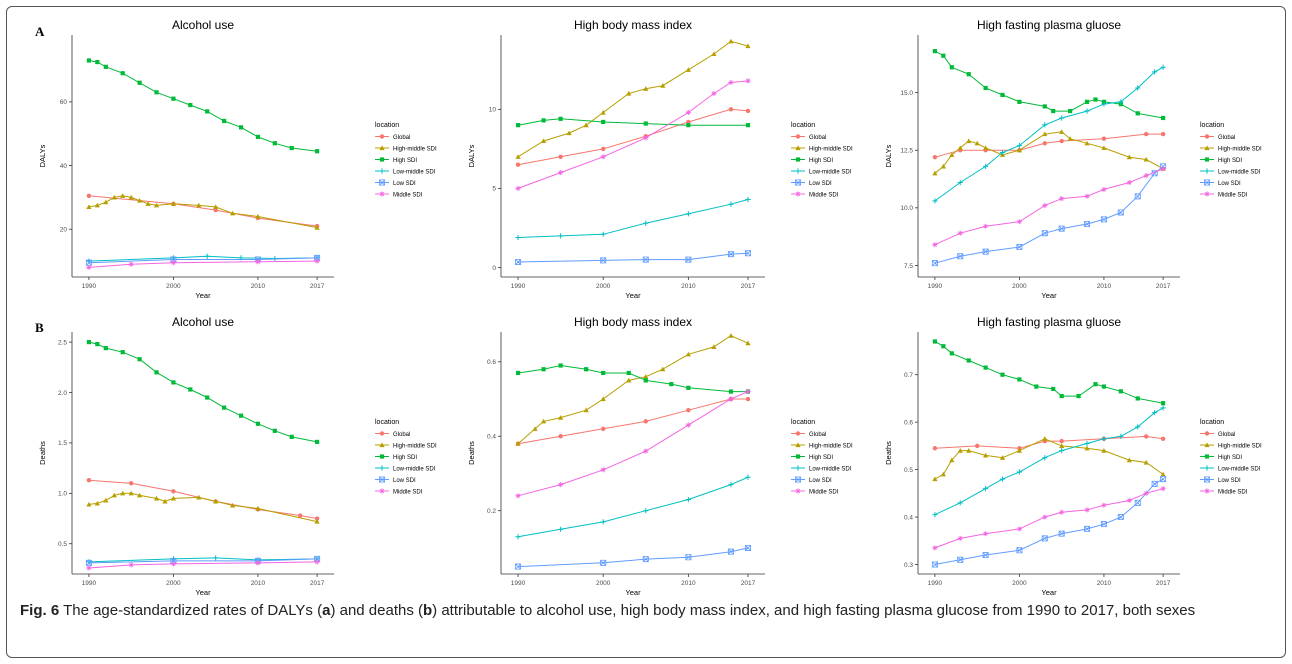 Image resolution: width=1292 pixels, height=664 pixels. I want to click on panel-label-a: A, so click(40, 31).